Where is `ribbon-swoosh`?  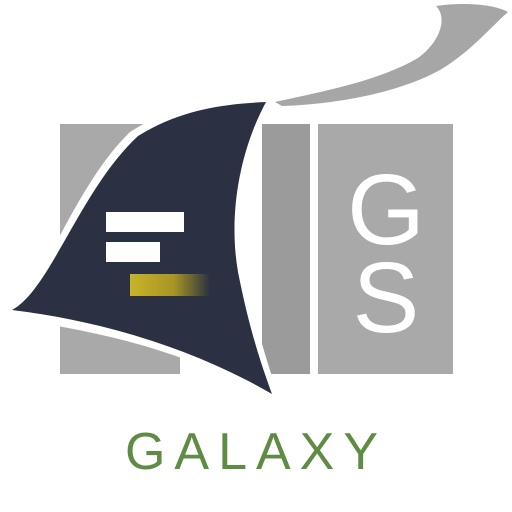 ribbon-swoosh is located at coordinates (391, 55).